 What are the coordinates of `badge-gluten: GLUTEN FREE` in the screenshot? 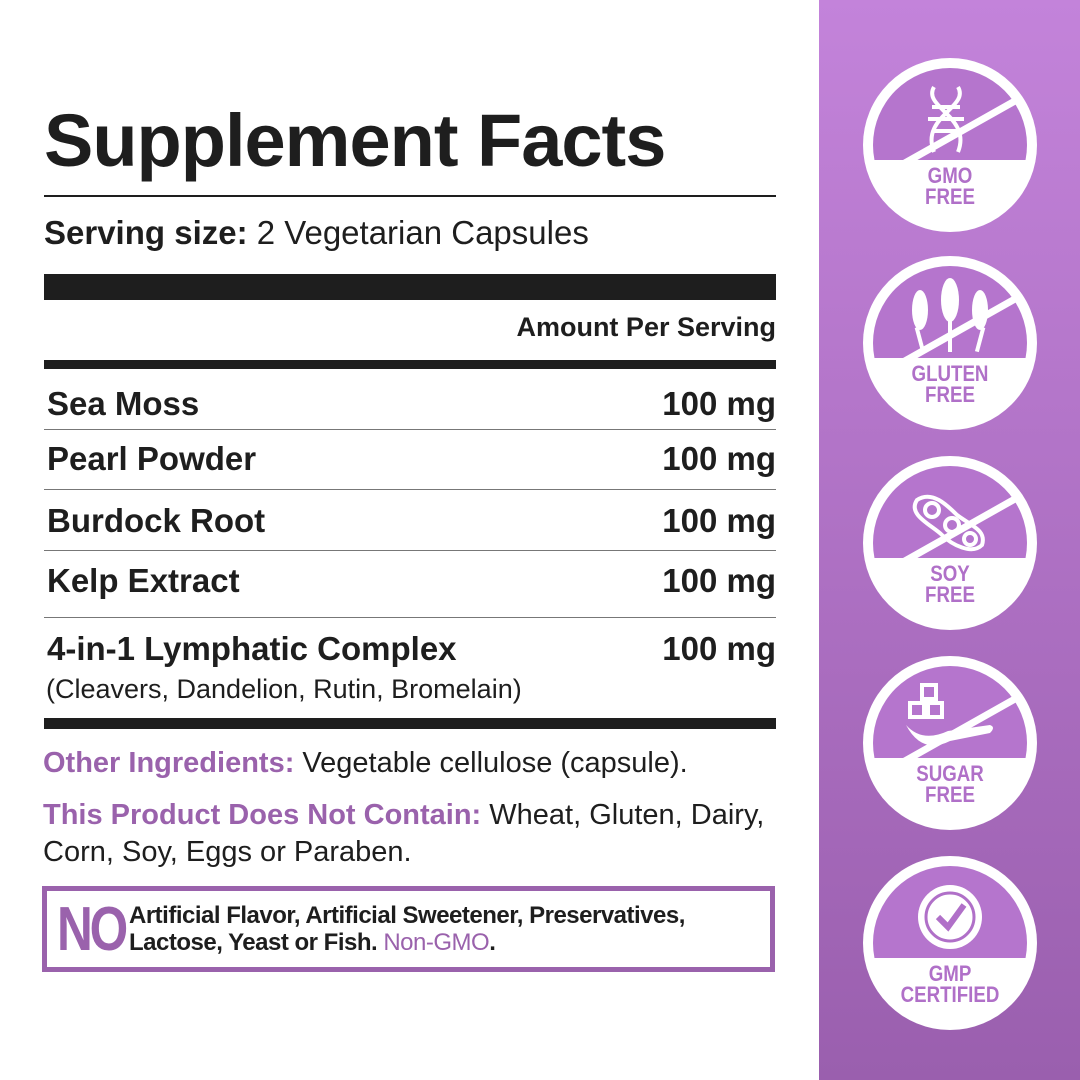 It's located at (950, 343).